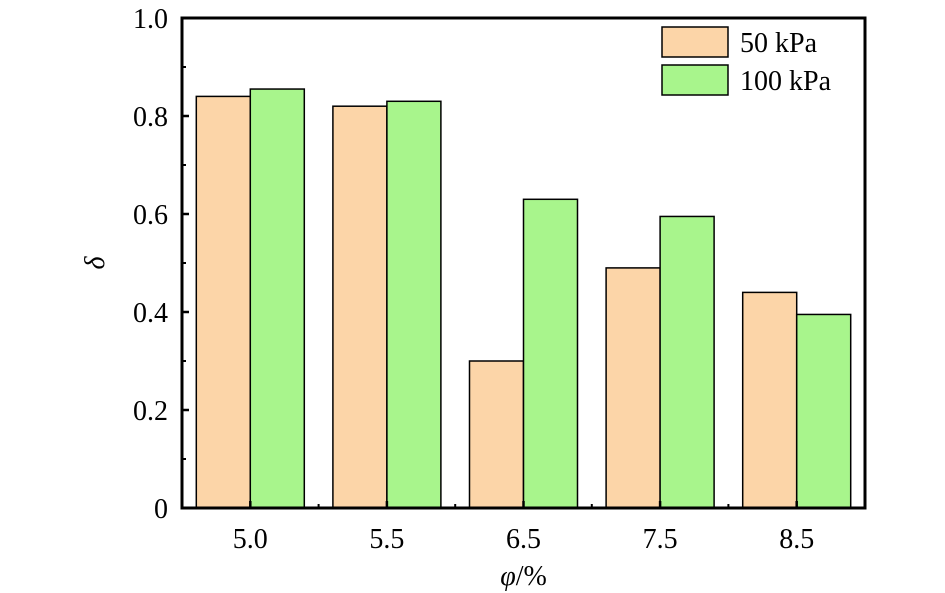  Describe the element at coordinates (250, 539) in the screenshot. I see `x-tick-label: 5.0` at that location.